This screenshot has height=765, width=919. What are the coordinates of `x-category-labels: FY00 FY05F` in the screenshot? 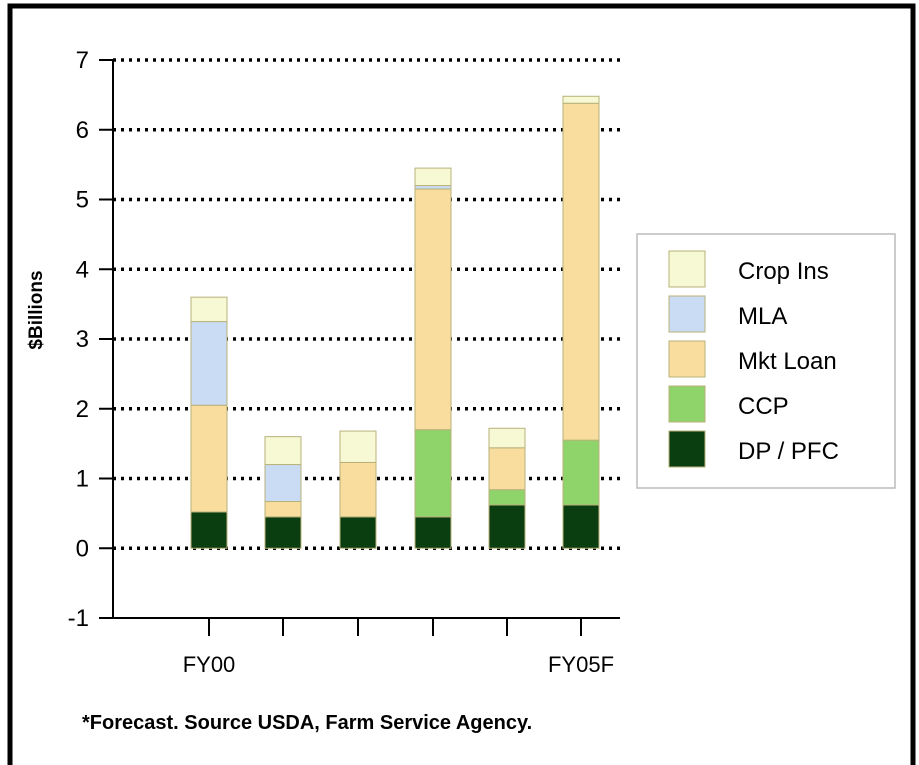 It's located at (398, 664).